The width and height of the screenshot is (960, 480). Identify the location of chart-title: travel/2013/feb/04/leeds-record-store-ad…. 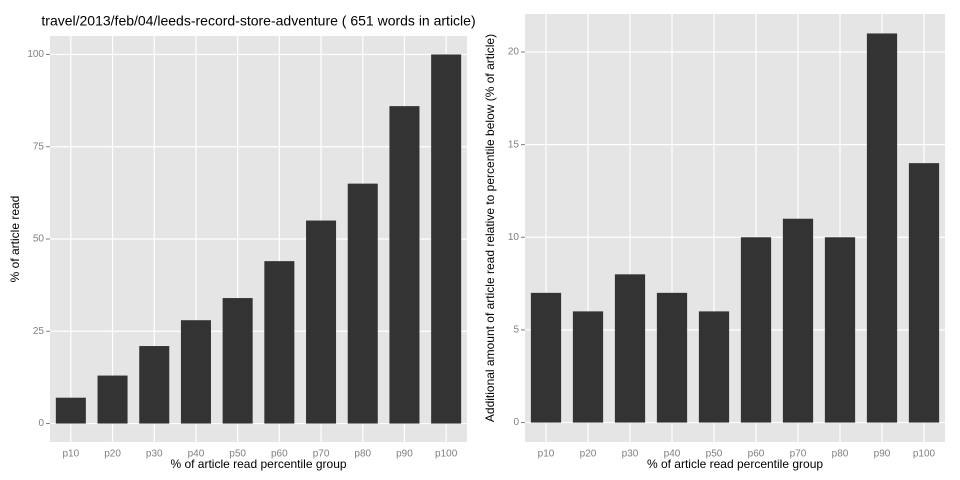
(258, 21).